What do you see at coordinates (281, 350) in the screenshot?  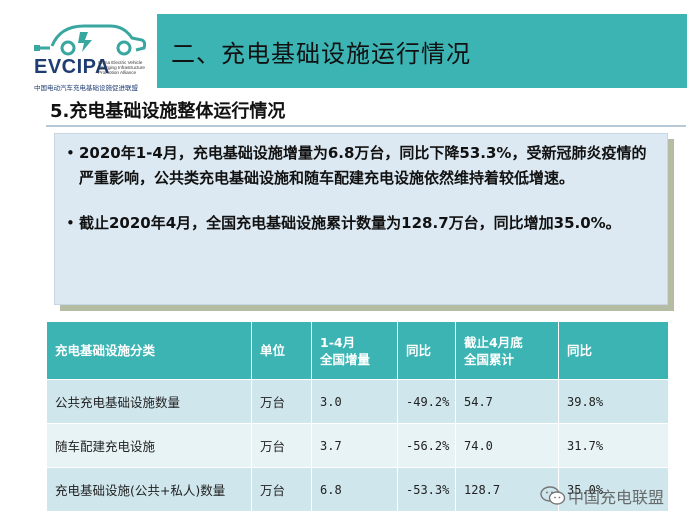 I see `header-unit: 单位` at bounding box center [281, 350].